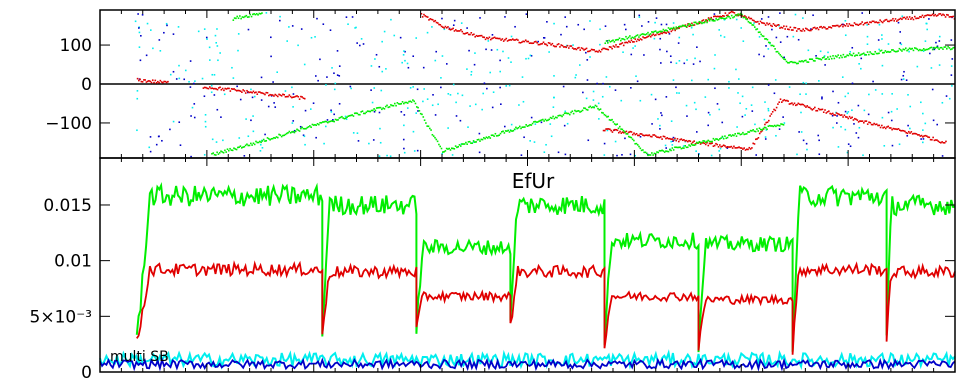 This screenshot has width=959, height=380. What do you see at coordinates (61, 317) in the screenshot?
I see `bottom-y-tick-label: 5×10⁻³` at bounding box center [61, 317].